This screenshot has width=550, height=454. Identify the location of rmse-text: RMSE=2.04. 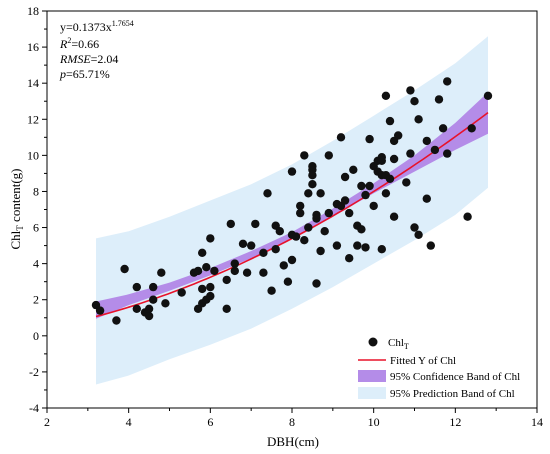
(88, 59).